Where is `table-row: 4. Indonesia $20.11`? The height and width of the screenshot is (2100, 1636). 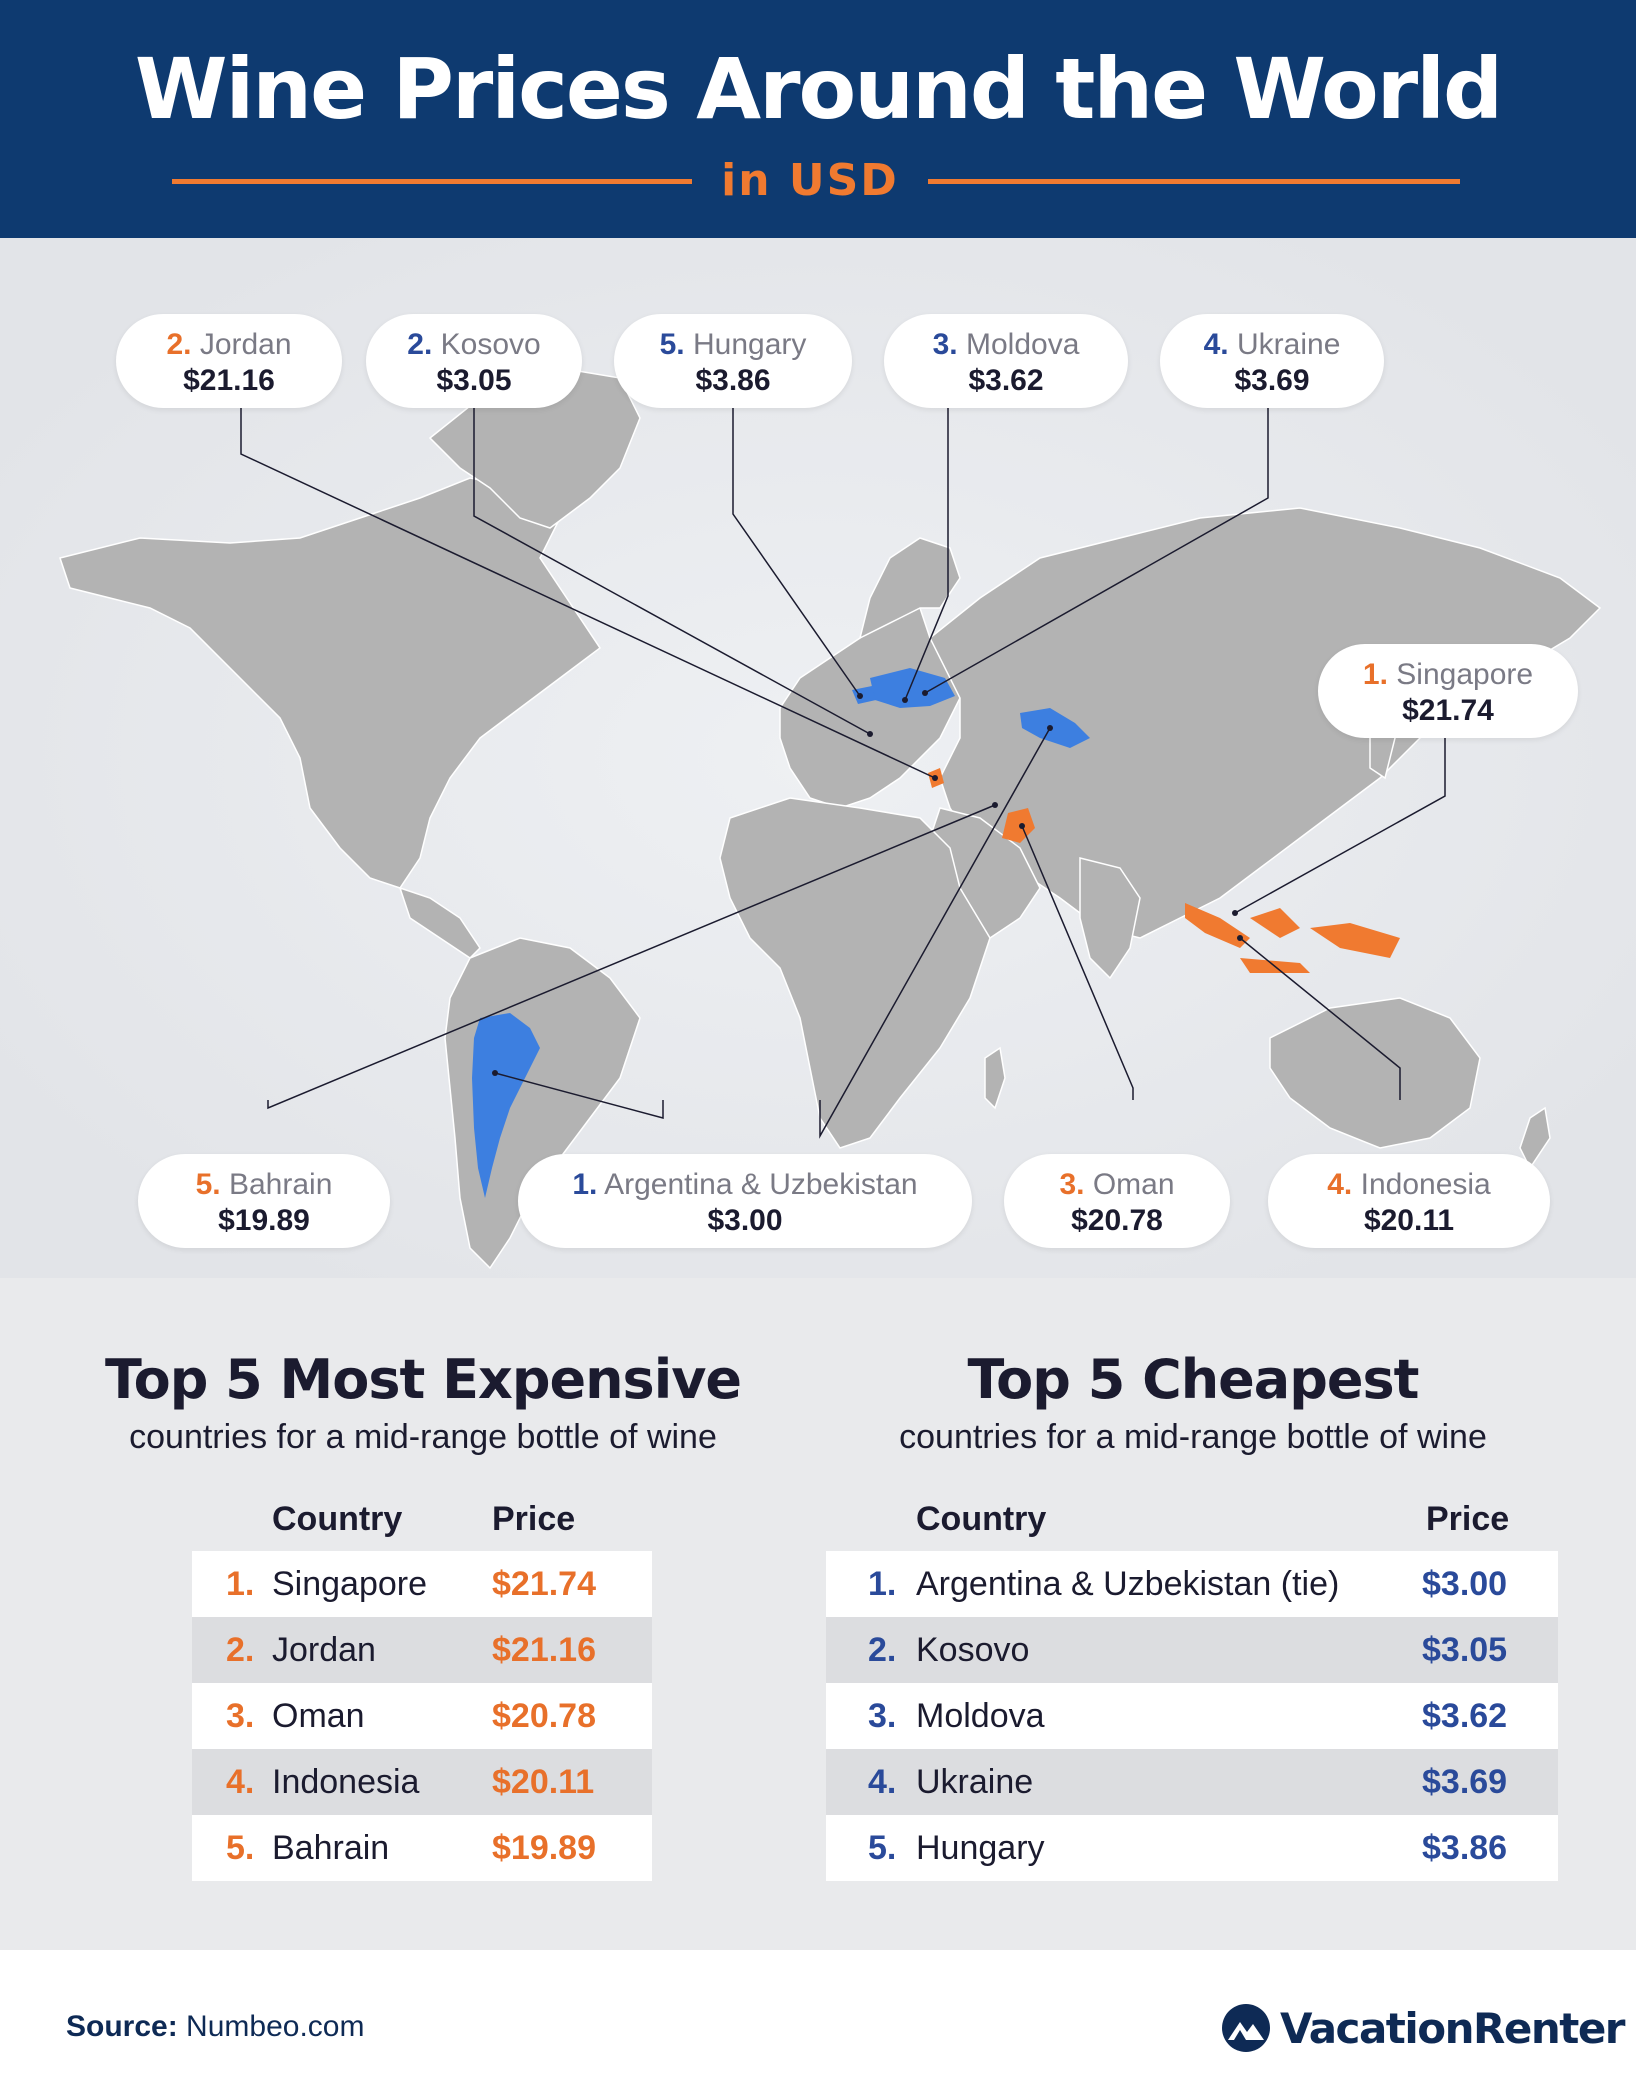 table-row: 4. Indonesia $20.11 is located at coordinates (422, 1782).